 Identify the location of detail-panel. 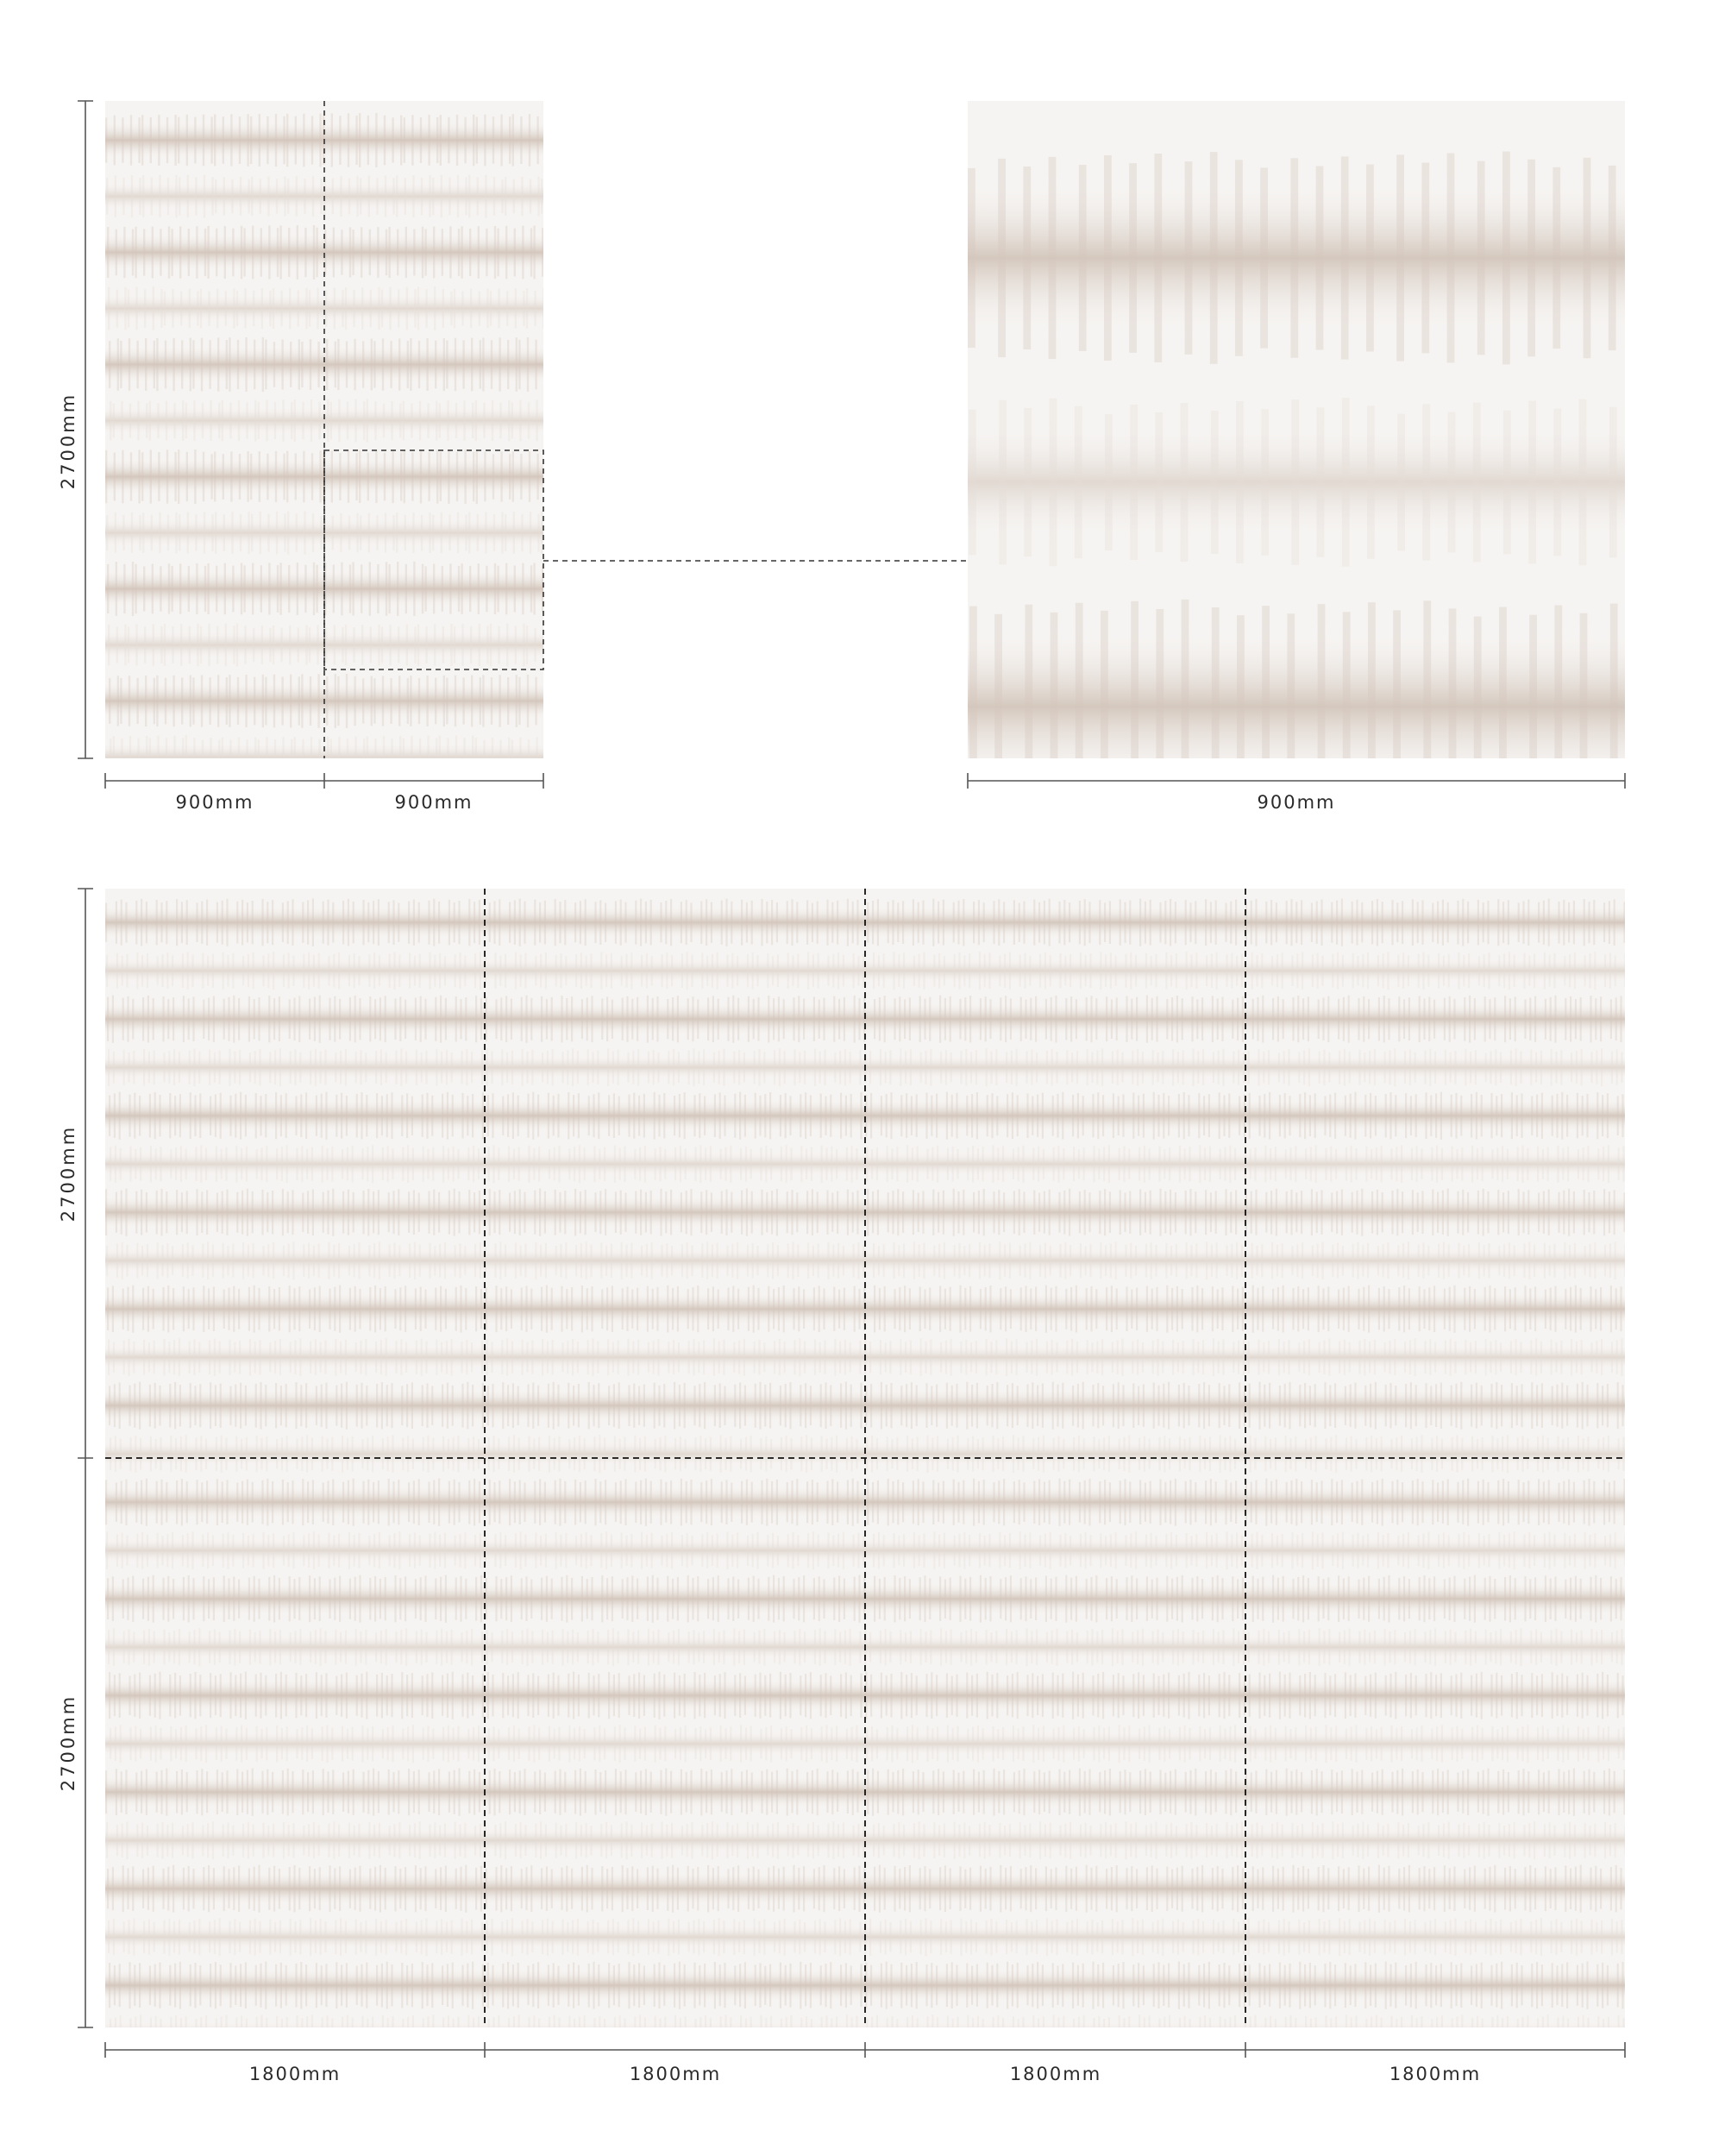
(1296, 430).